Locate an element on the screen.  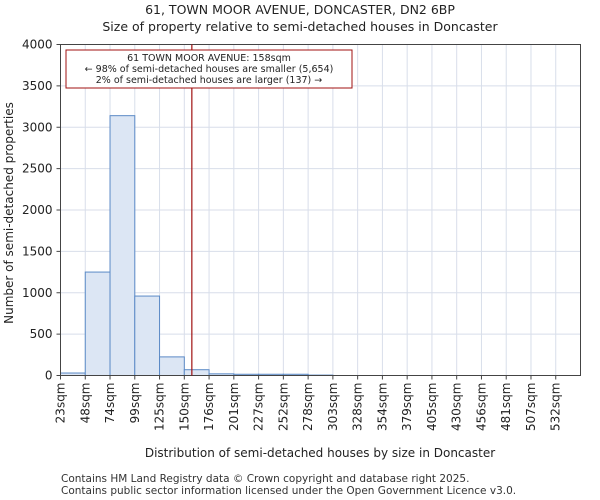
x-tick-label: 74sqm is located at coordinates (110, 403).